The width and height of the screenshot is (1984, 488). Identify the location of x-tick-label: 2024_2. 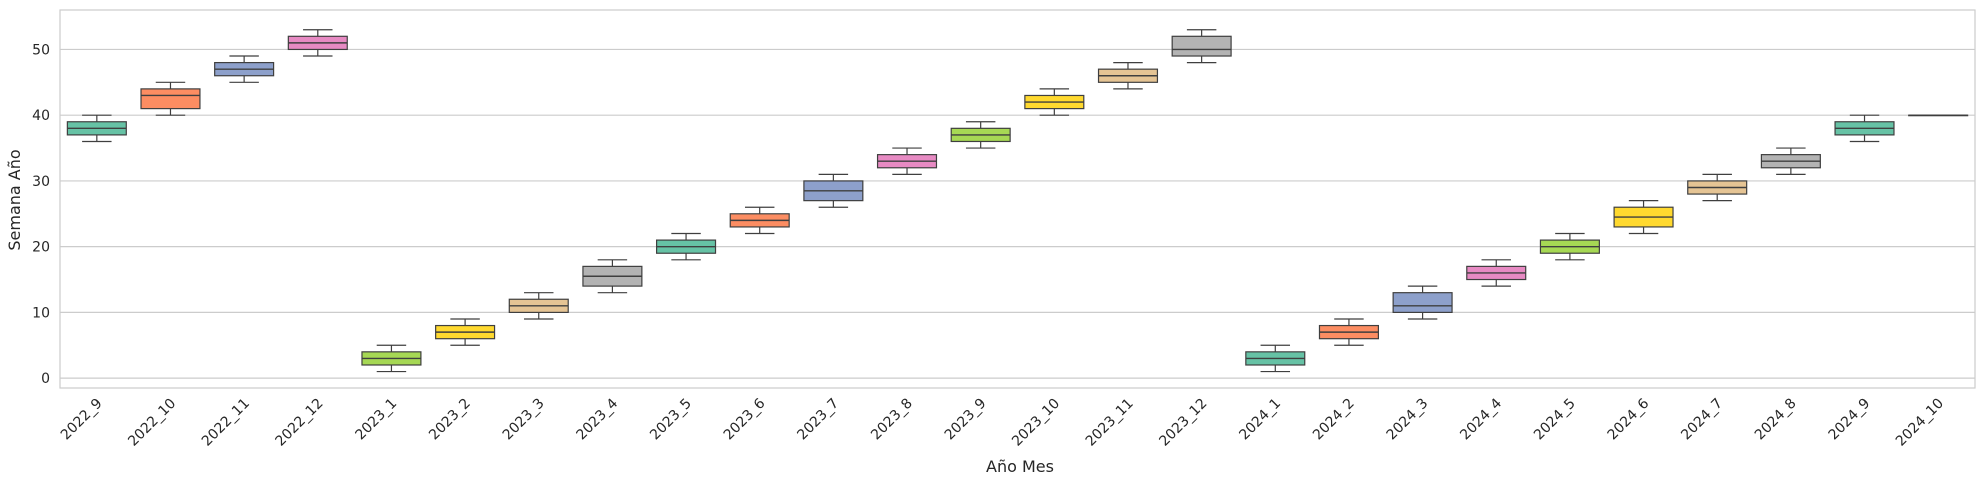
(1334, 420).